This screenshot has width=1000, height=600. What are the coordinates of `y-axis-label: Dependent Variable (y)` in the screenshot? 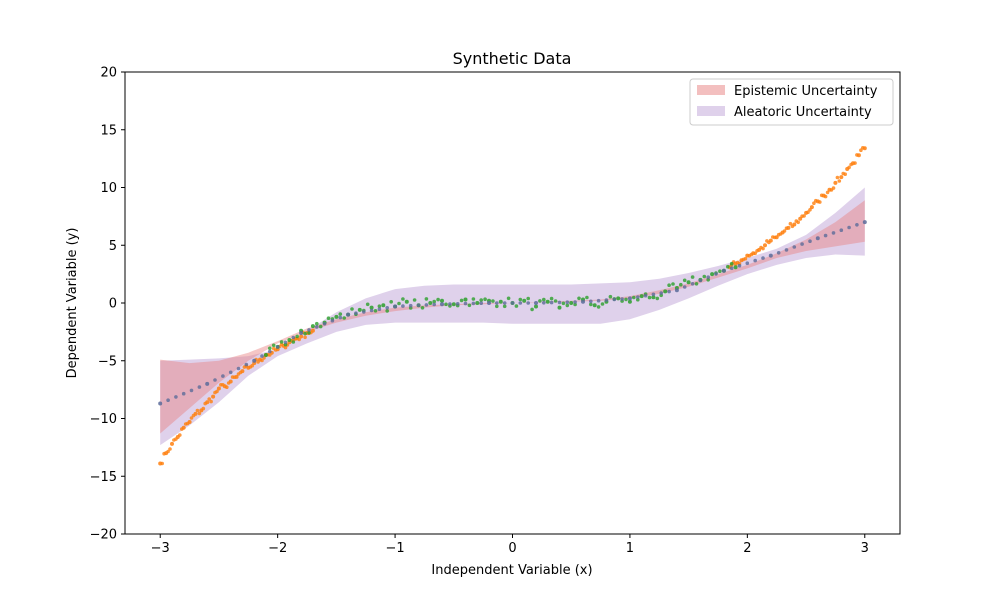 It's located at (72, 303).